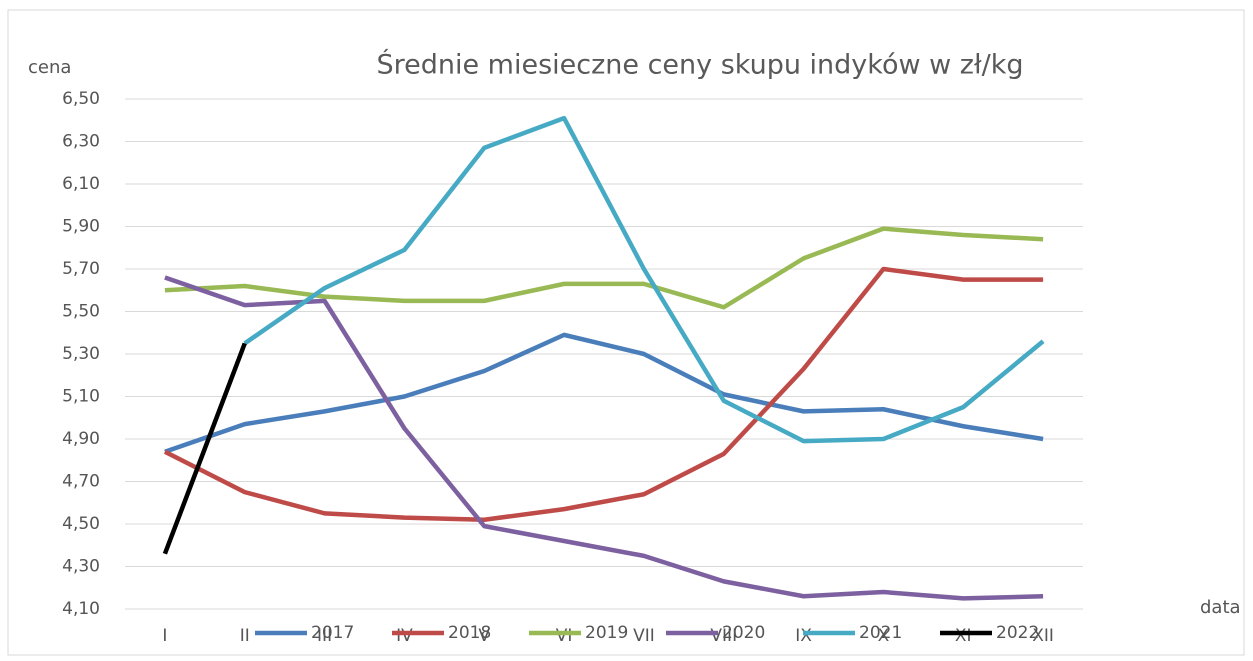  Describe the element at coordinates (81, 312) in the screenshot. I see `y-tick-label: 5,50` at that location.